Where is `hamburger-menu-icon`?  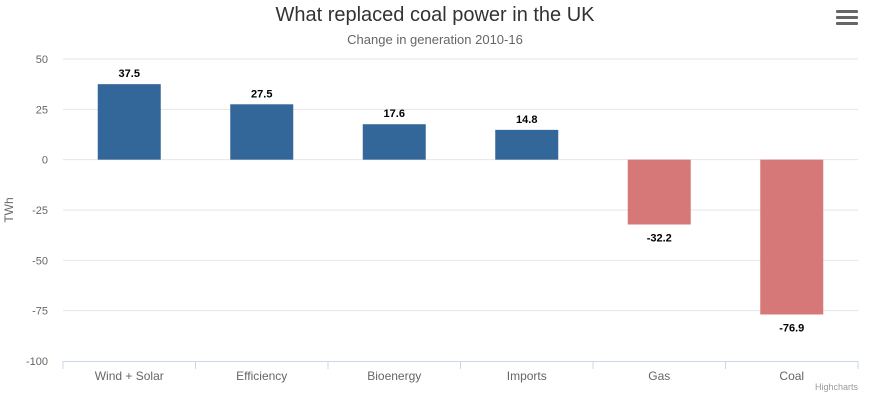 hamburger-menu-icon is located at coordinates (847, 11).